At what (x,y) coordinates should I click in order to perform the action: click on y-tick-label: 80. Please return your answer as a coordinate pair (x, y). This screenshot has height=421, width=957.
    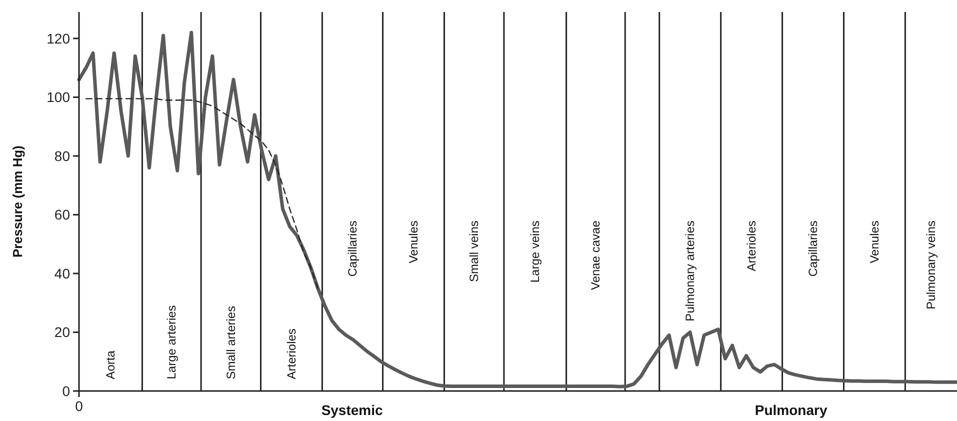
    Looking at the image, I should click on (62, 156).